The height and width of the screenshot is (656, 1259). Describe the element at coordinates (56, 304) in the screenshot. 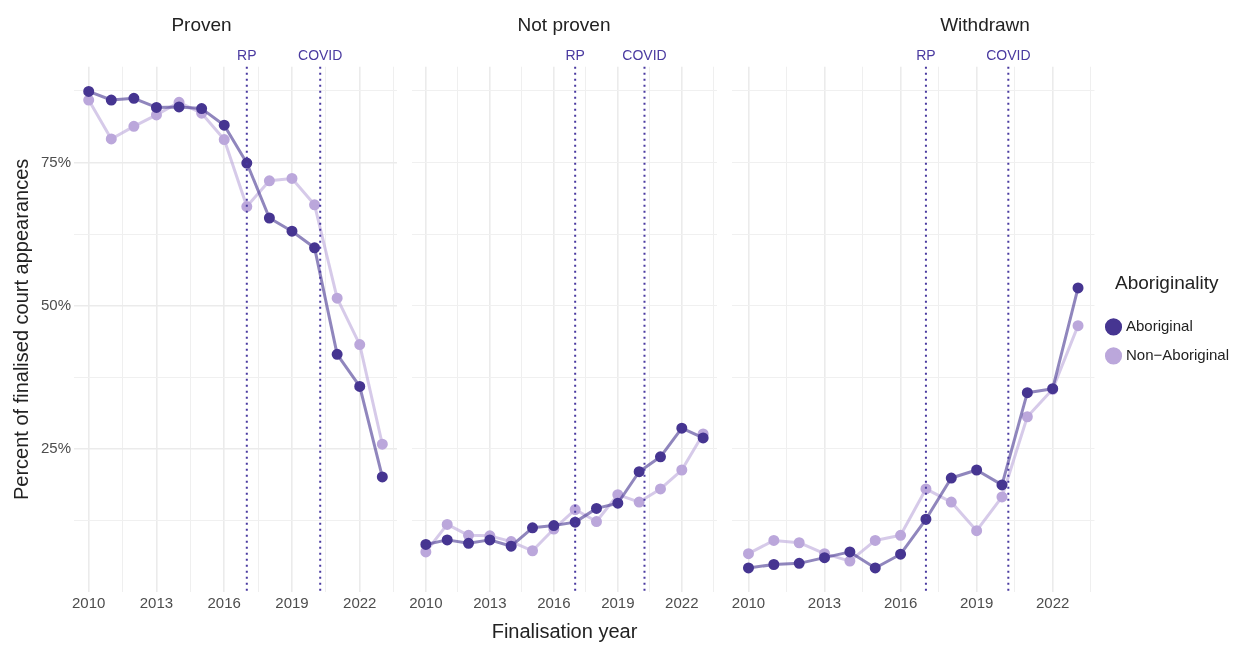

I see `y-tick-label: 50%` at that location.